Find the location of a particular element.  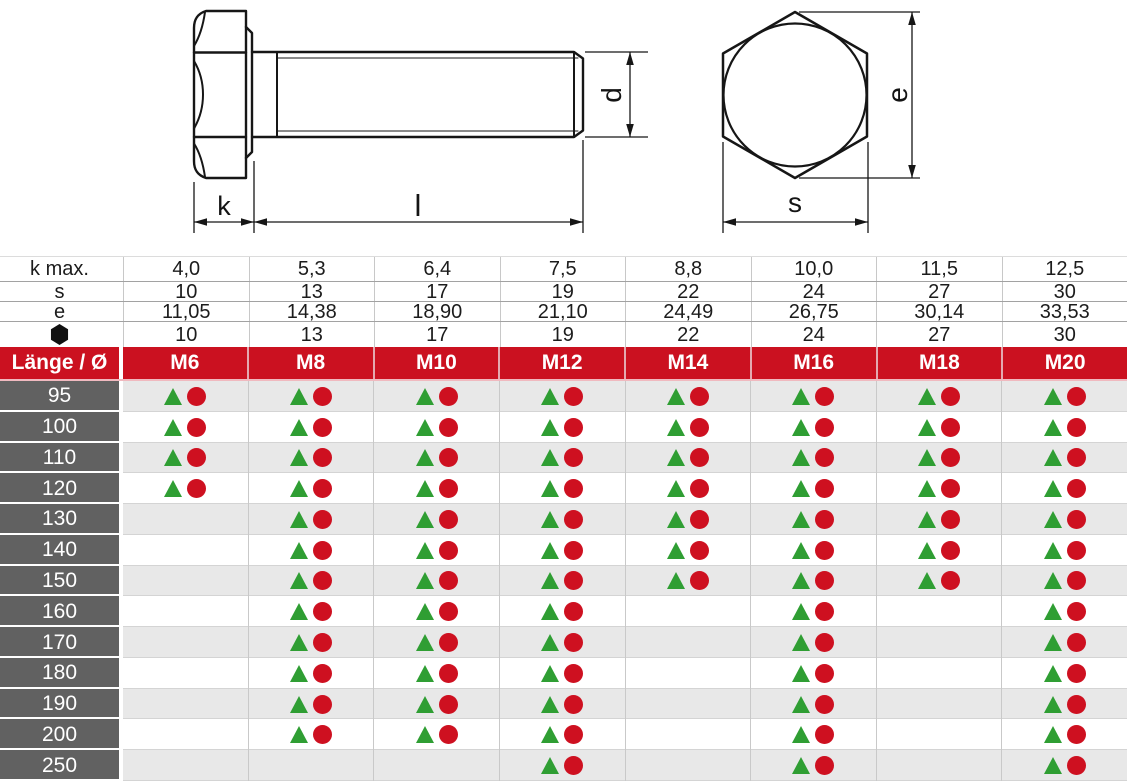

length-label: 110 is located at coordinates (59, 458).